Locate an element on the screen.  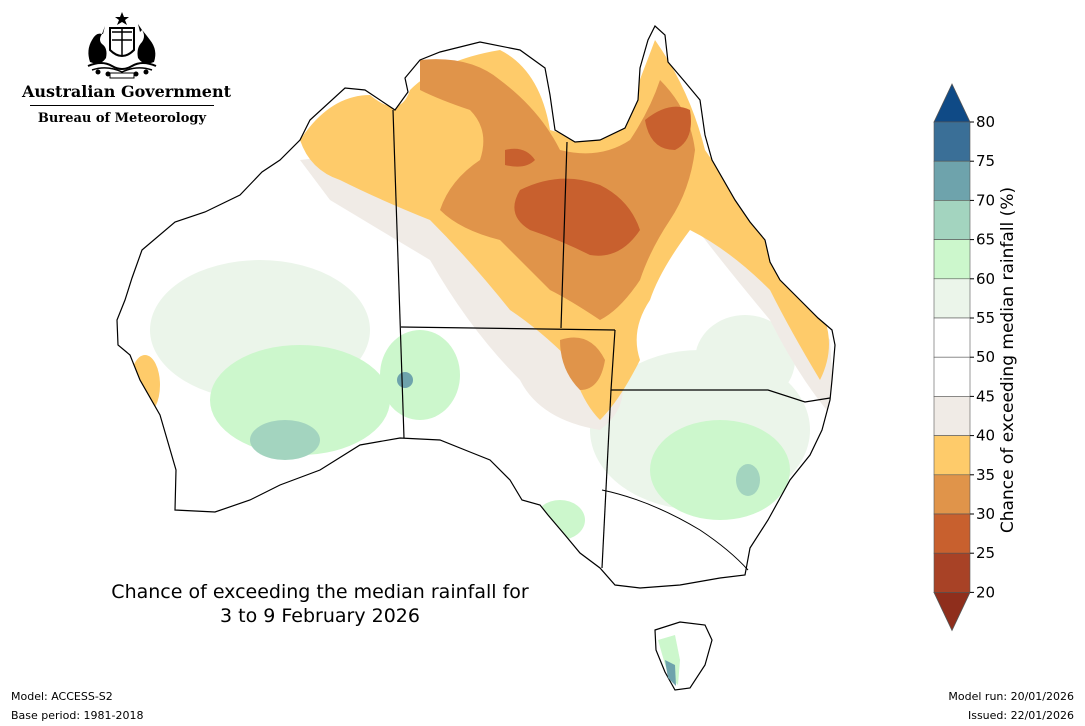
issued-date: Issued: 22/01/2026 is located at coordinates (1020, 715).